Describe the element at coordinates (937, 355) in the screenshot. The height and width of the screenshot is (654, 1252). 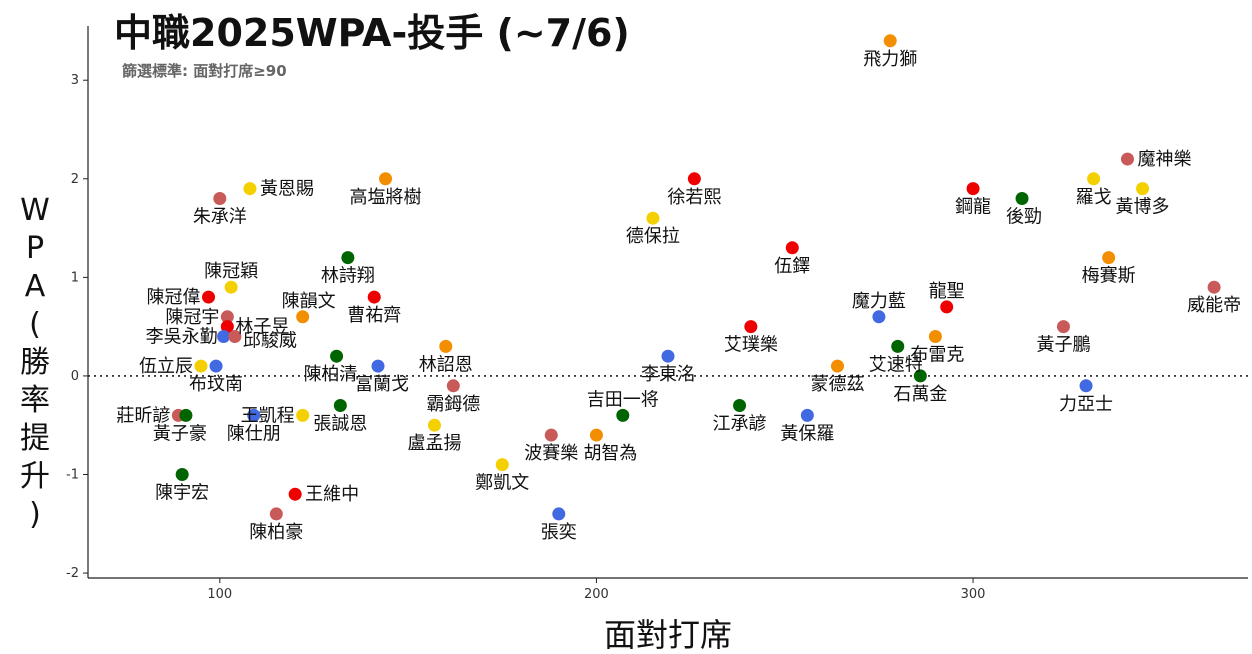
I see `data-point-label: 布雷克` at that location.